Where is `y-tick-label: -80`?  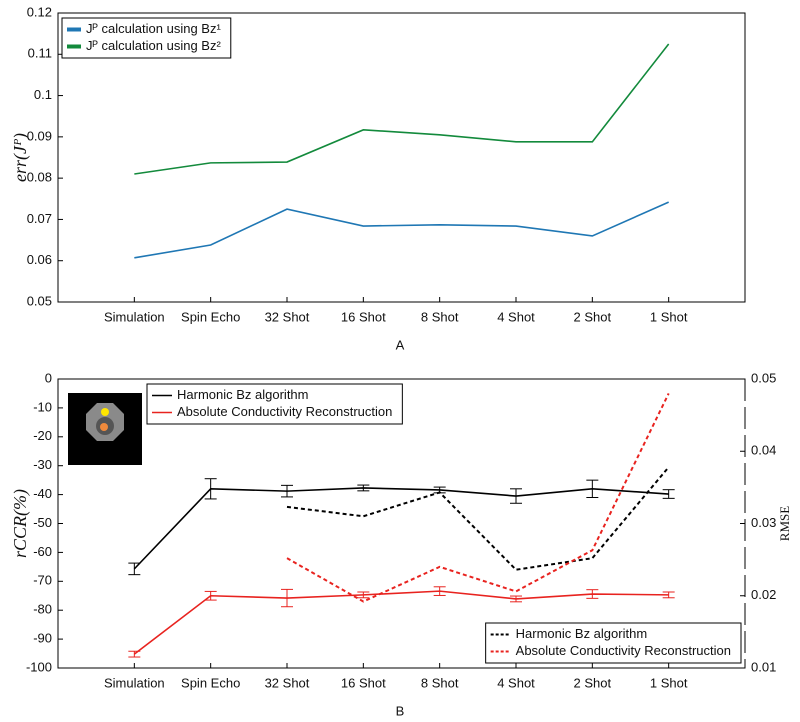
y-tick-label: -80 is located at coordinates (42, 609).